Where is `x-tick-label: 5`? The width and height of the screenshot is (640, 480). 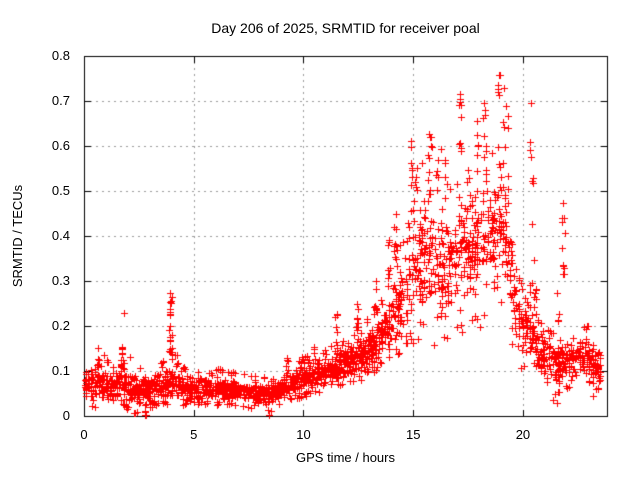
x-tick-label: 5 is located at coordinates (194, 434).